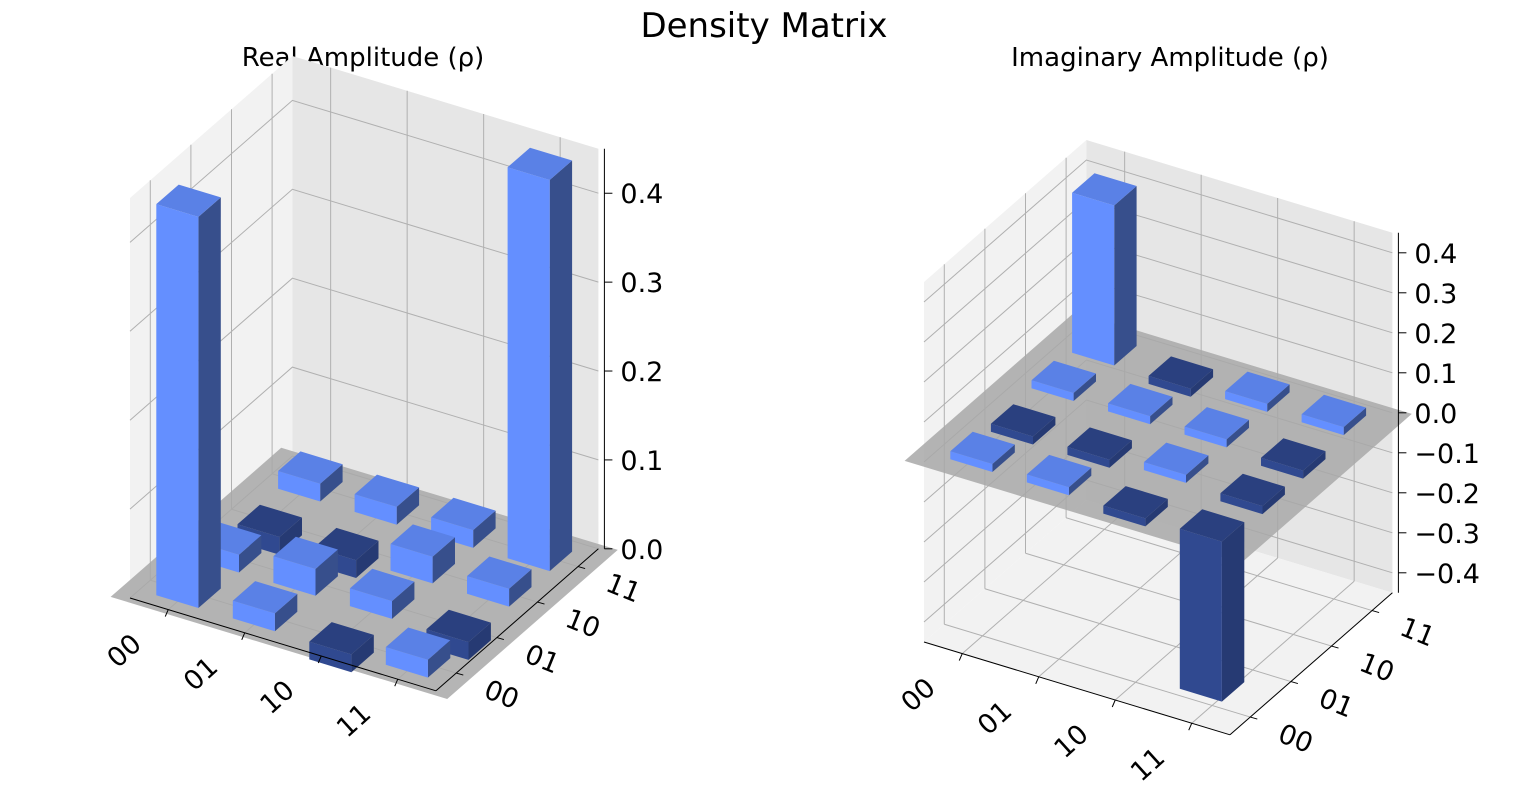 The height and width of the screenshot is (803, 1539). What do you see at coordinates (1158, 617) in the screenshot?
I see `imag-floor-pane` at bounding box center [1158, 617].